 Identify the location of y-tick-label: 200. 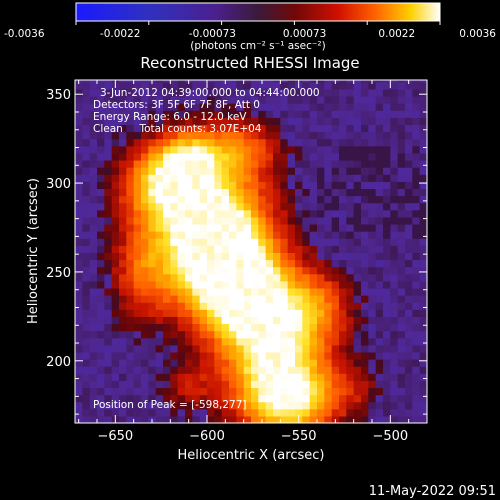
(58, 362).